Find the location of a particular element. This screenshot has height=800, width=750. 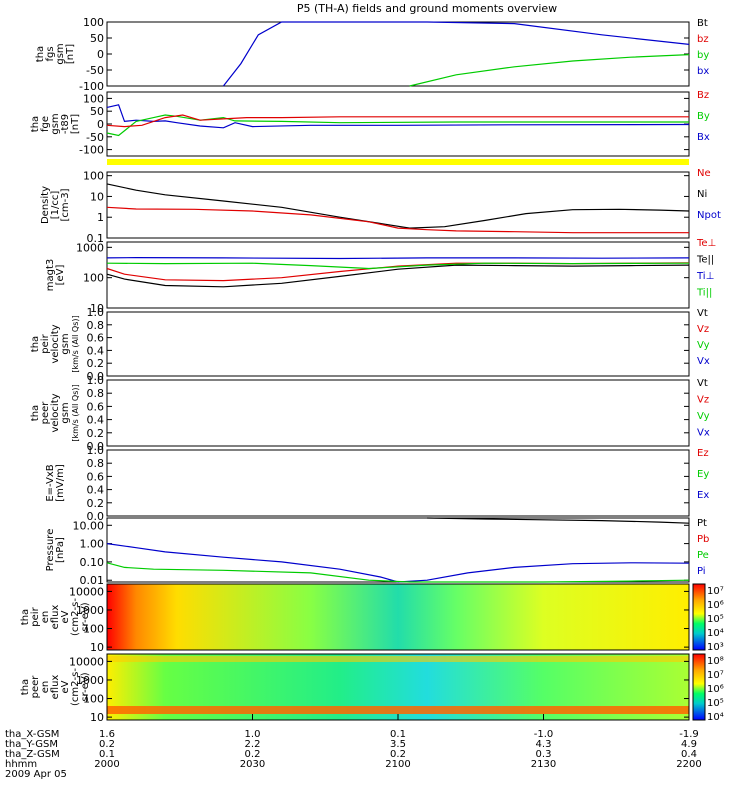

y-axis-label: [eV] is located at coordinates (60, 275).